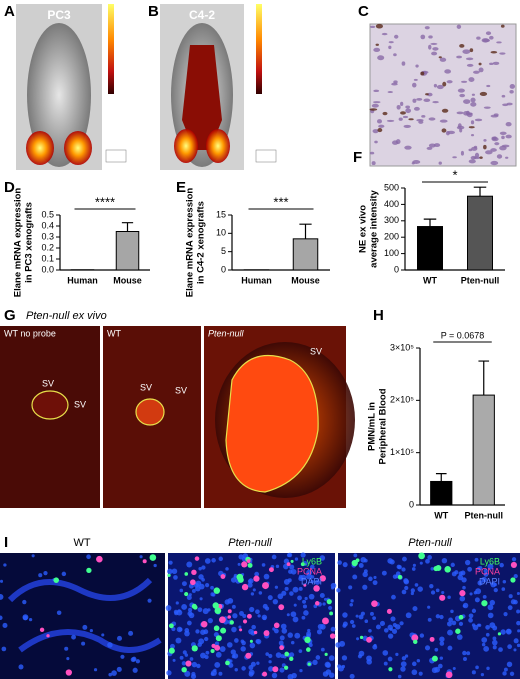  Describe the element at coordinates (47, 269) in the screenshot. I see `y-tick-label: 0.0` at that location.